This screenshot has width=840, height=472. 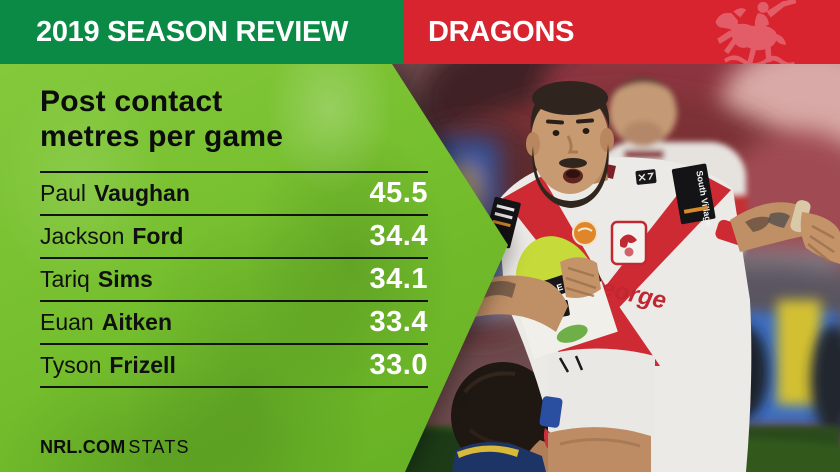 What do you see at coordinates (646, 177) in the screenshot?
I see `xb-patch` at bounding box center [646, 177].